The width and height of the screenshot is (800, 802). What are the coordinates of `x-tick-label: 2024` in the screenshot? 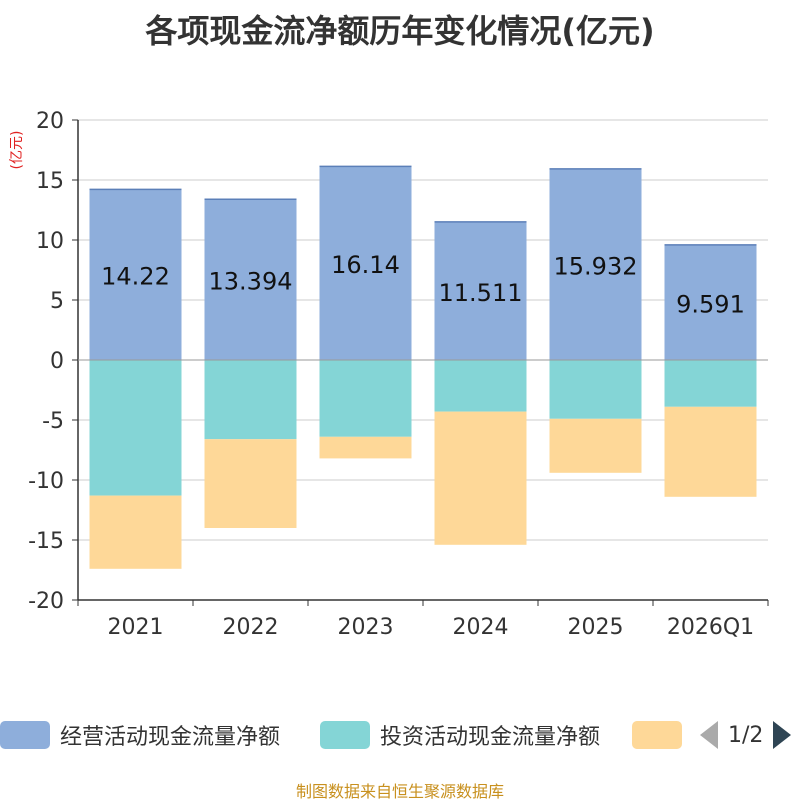 It's located at (481, 627).